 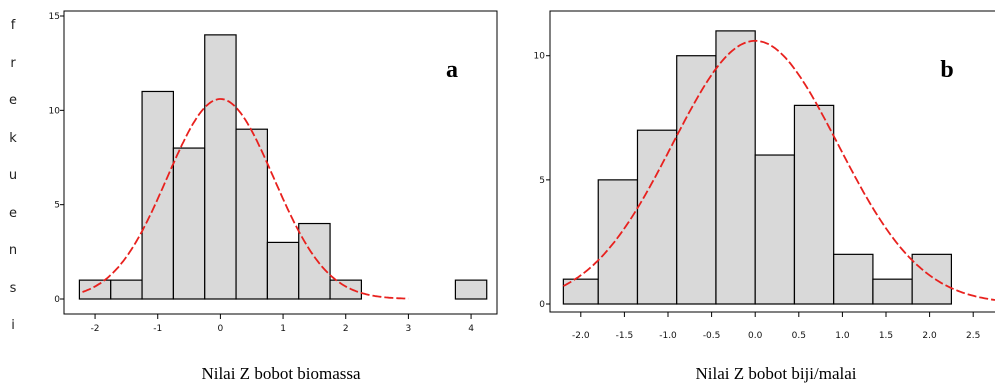 What do you see at coordinates (712, 336) in the screenshot?
I see `x-tick-label: -0.5` at bounding box center [712, 336].